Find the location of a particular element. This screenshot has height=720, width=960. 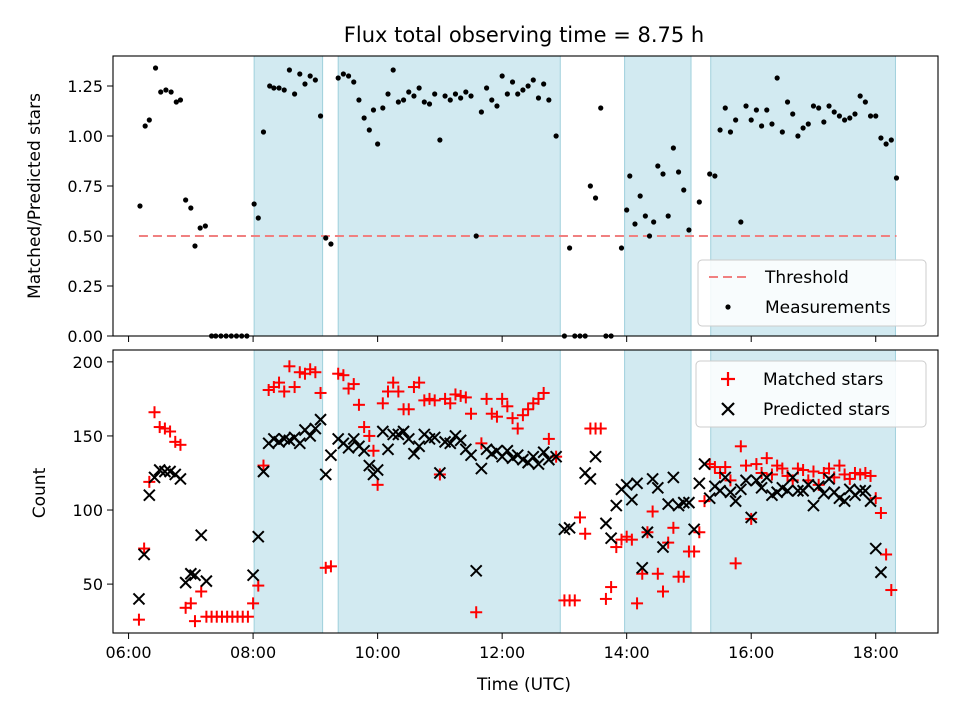

legend-measurements-swatch is located at coordinates (728, 307).